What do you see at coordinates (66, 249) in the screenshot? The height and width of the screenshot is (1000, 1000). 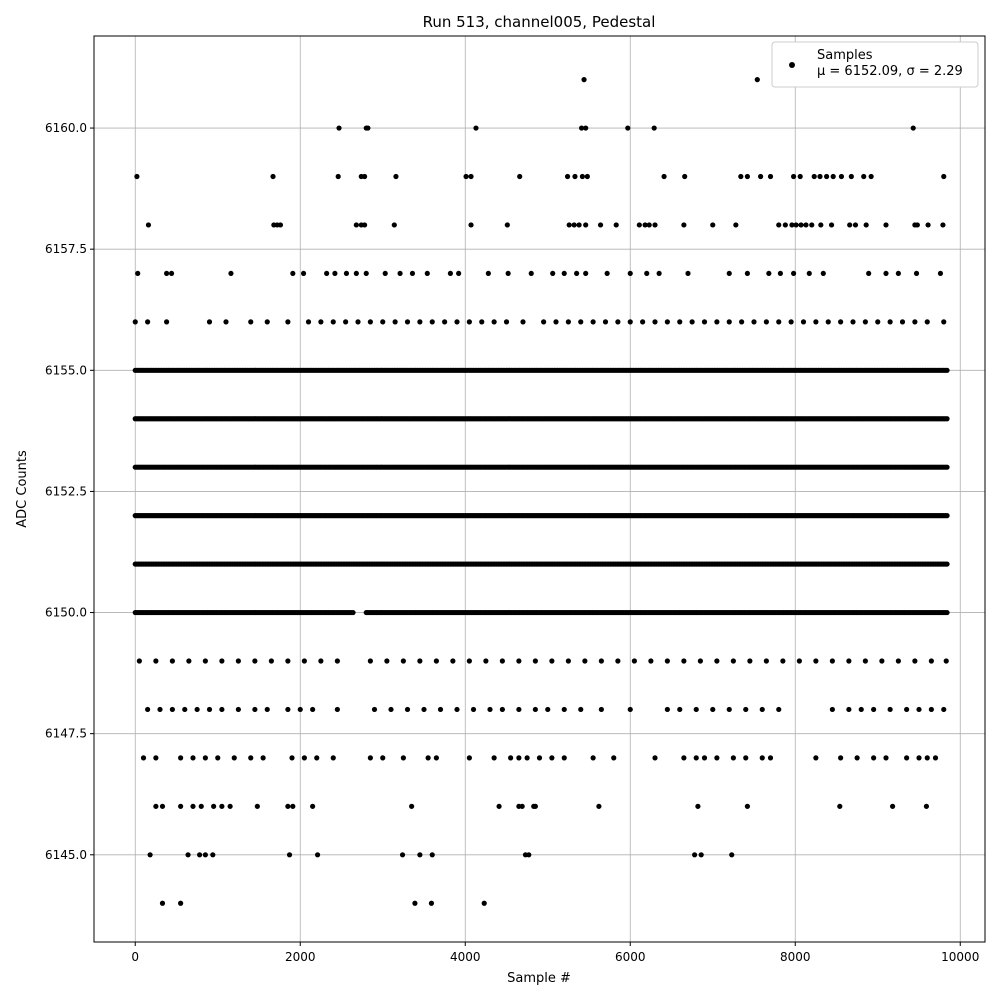 I see `y-tick-label: 6157.5` at bounding box center [66, 249].